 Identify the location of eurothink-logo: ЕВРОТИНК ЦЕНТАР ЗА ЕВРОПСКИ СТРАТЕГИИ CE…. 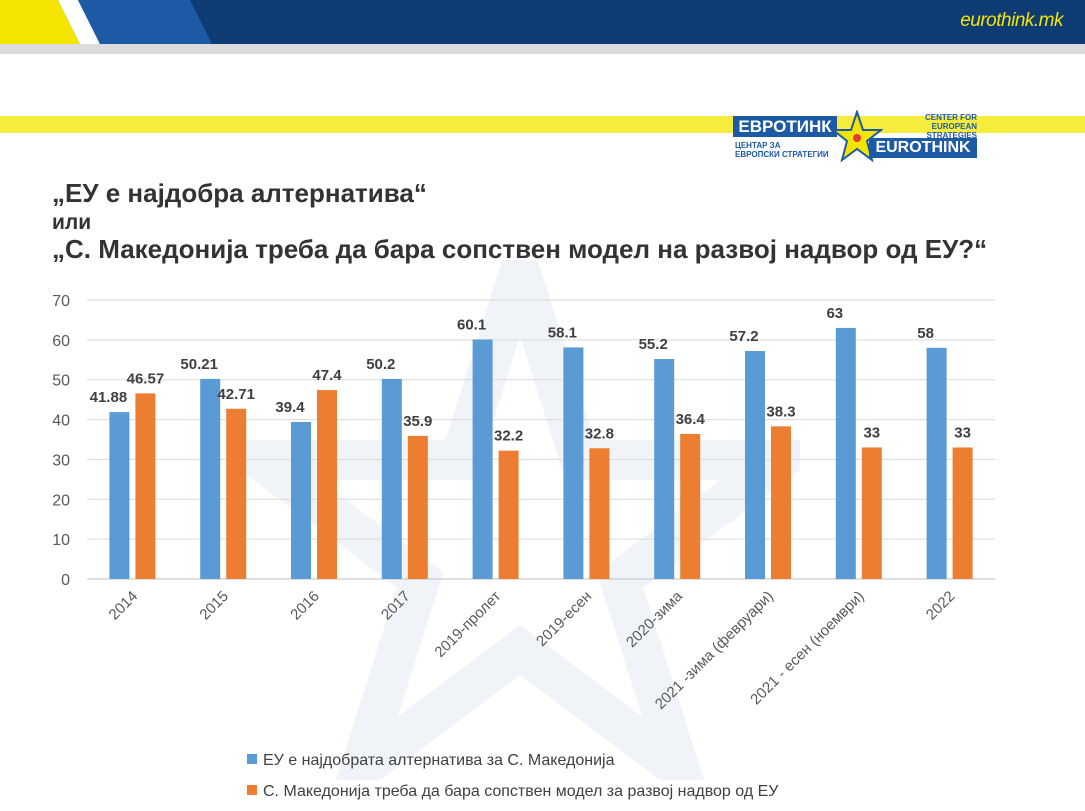
(857, 138).